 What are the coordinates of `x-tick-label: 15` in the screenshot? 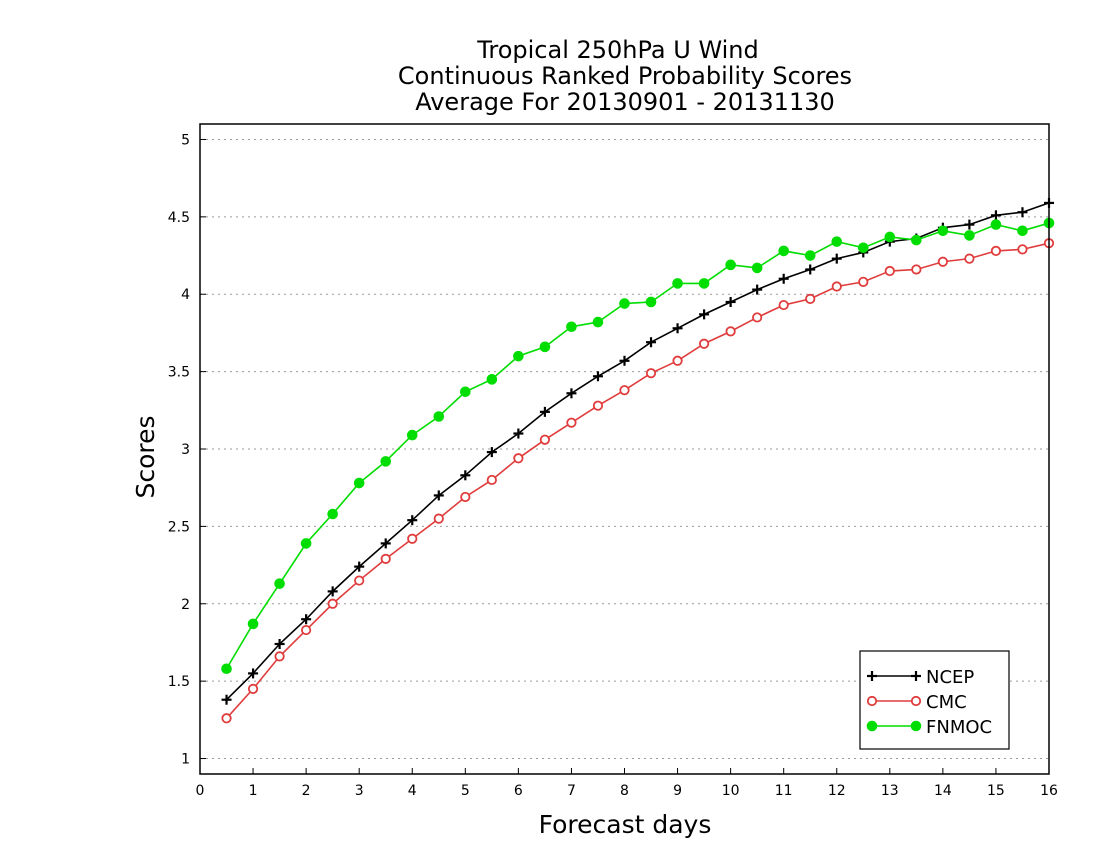 It's located at (996, 791).